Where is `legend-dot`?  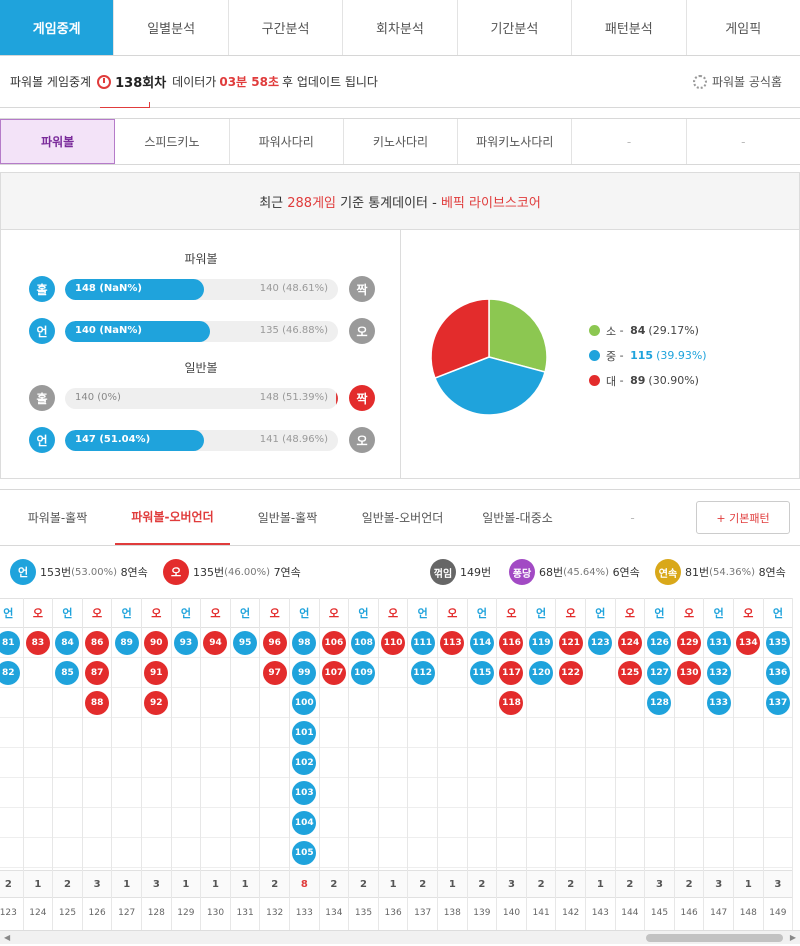
legend-dot is located at coordinates (594, 380).